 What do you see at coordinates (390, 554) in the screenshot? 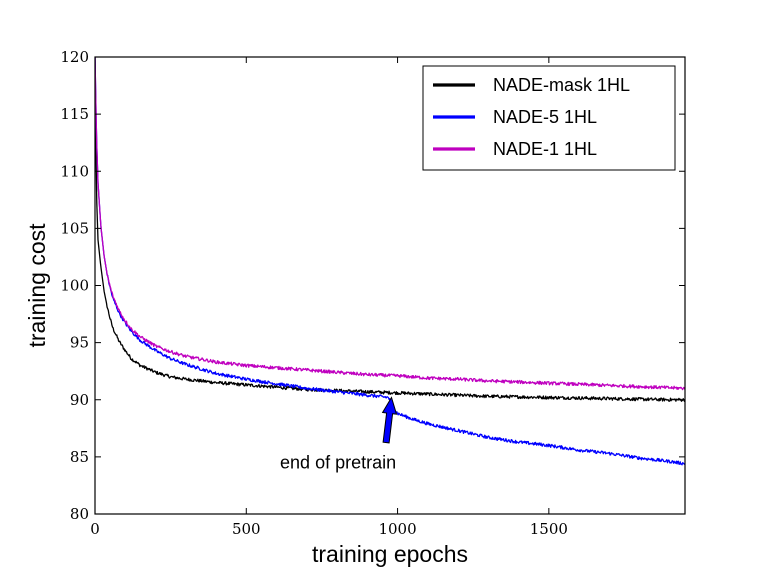
I see `x-axis-label: training epochs` at bounding box center [390, 554].